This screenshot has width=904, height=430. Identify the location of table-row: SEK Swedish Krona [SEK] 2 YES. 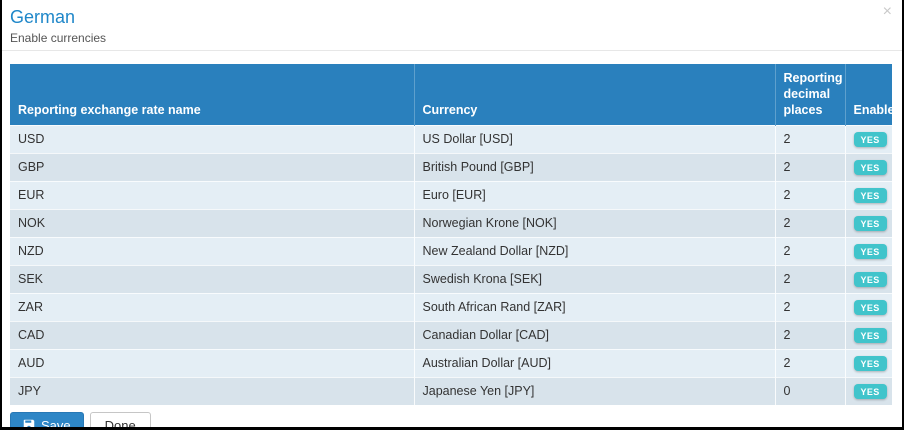
(451, 279).